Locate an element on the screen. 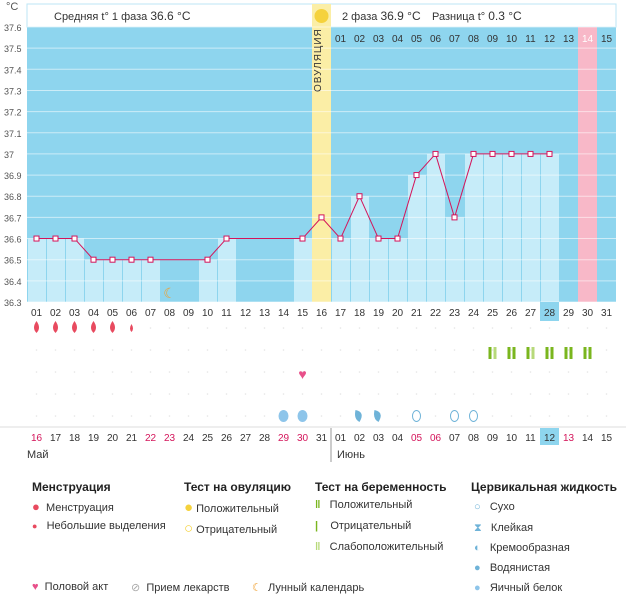 Image resolution: width=626 pixels, height=595 pixels. top-day-label: 10 is located at coordinates (512, 39).